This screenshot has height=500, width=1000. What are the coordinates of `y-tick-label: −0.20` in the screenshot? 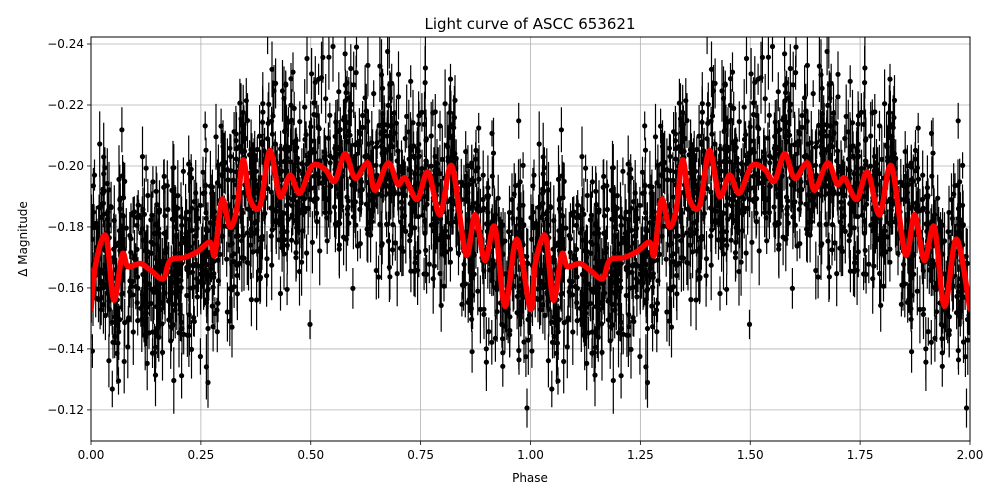 It's located at (65, 166).